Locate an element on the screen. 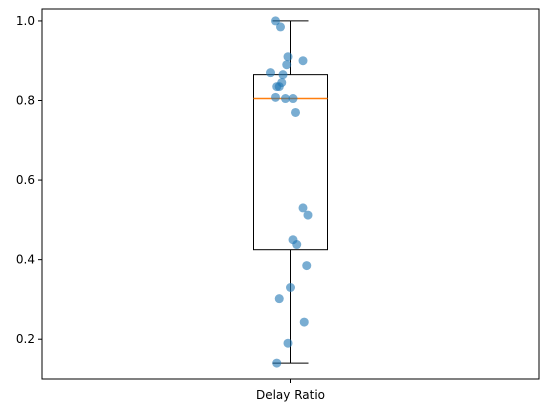 The width and height of the screenshot is (547, 413). y-tick-label: 0.6 is located at coordinates (25, 180).